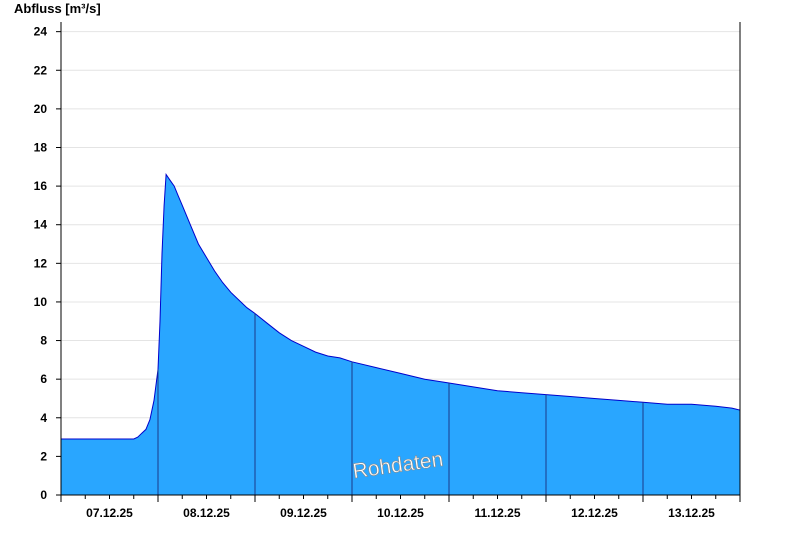 The image size is (800, 550). Describe the element at coordinates (43, 456) in the screenshot. I see `y-tick-label: 2` at that location.